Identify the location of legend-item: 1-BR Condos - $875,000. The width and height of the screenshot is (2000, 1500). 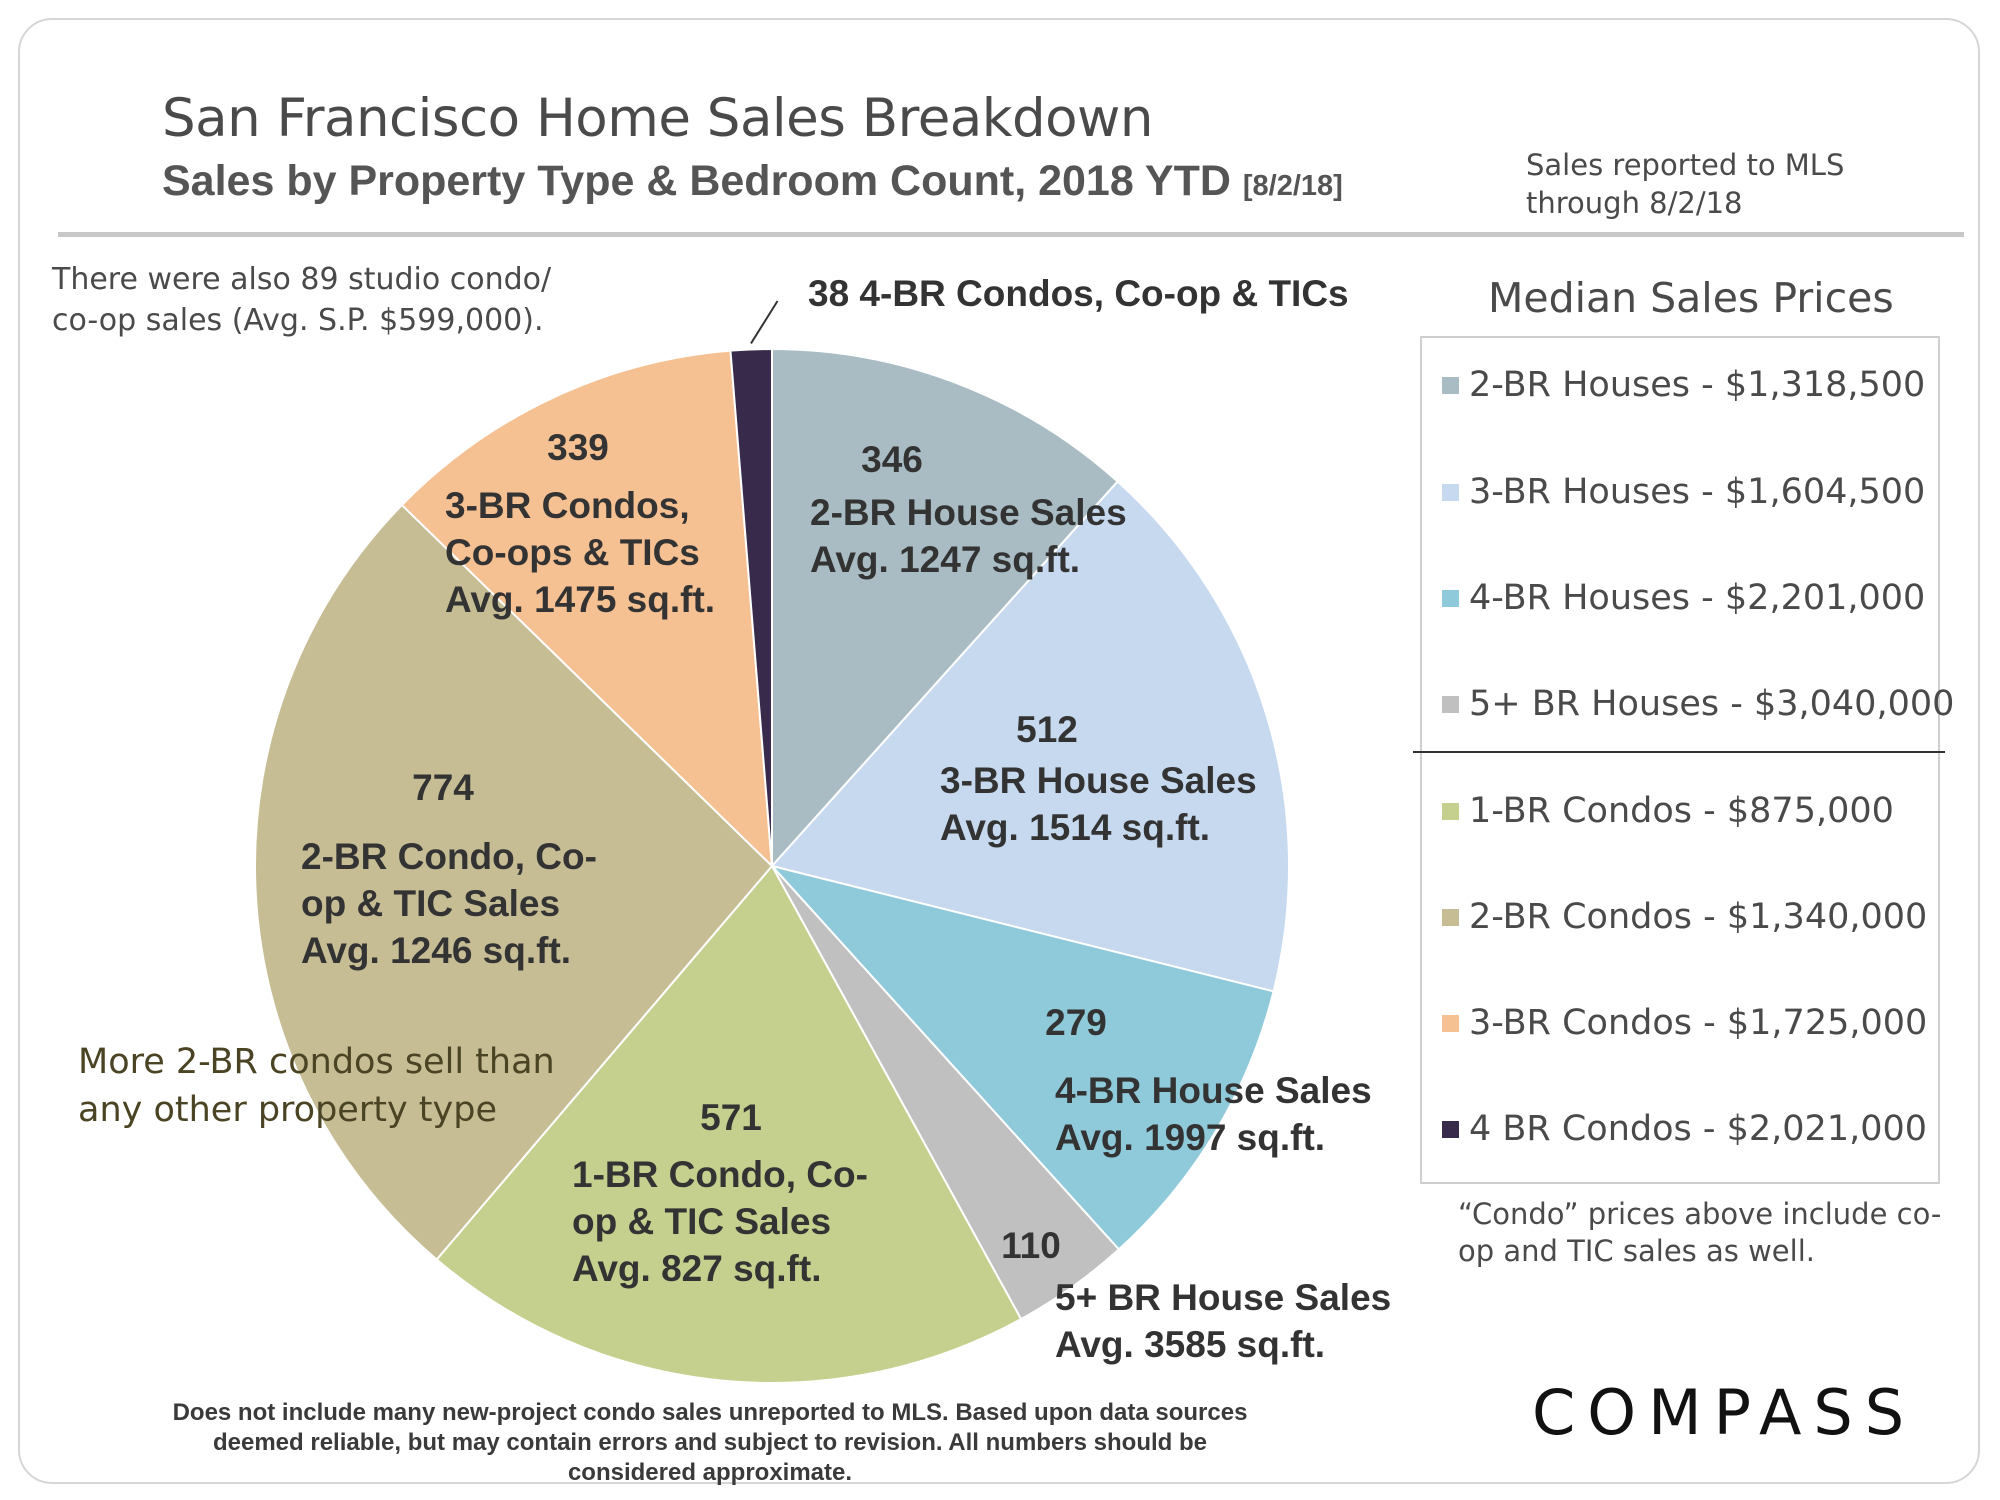
(1668, 811).